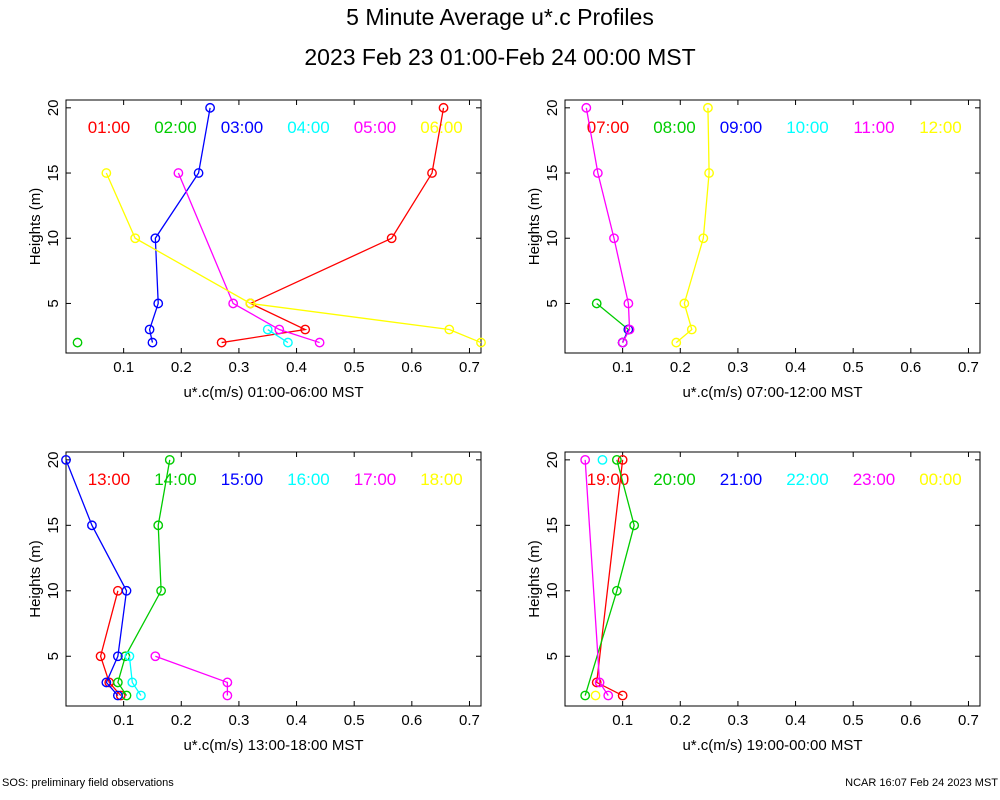 This screenshot has height=800, width=1000. I want to click on legend-entry: 16:00, so click(308, 479).